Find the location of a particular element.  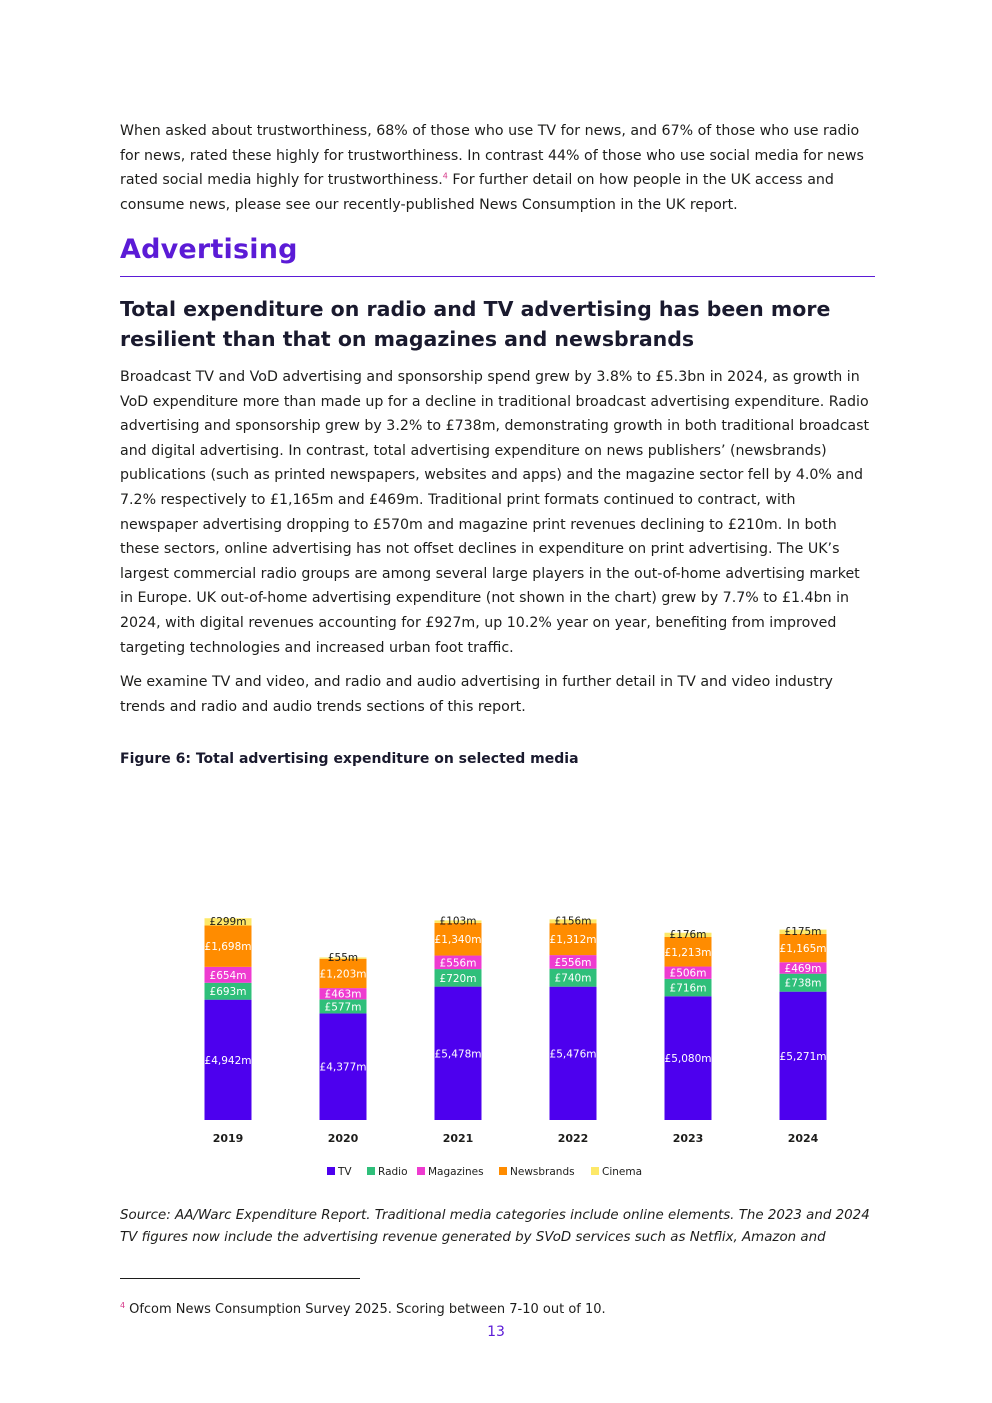

bar-segment-cinema-2020 is located at coordinates (343, 958).